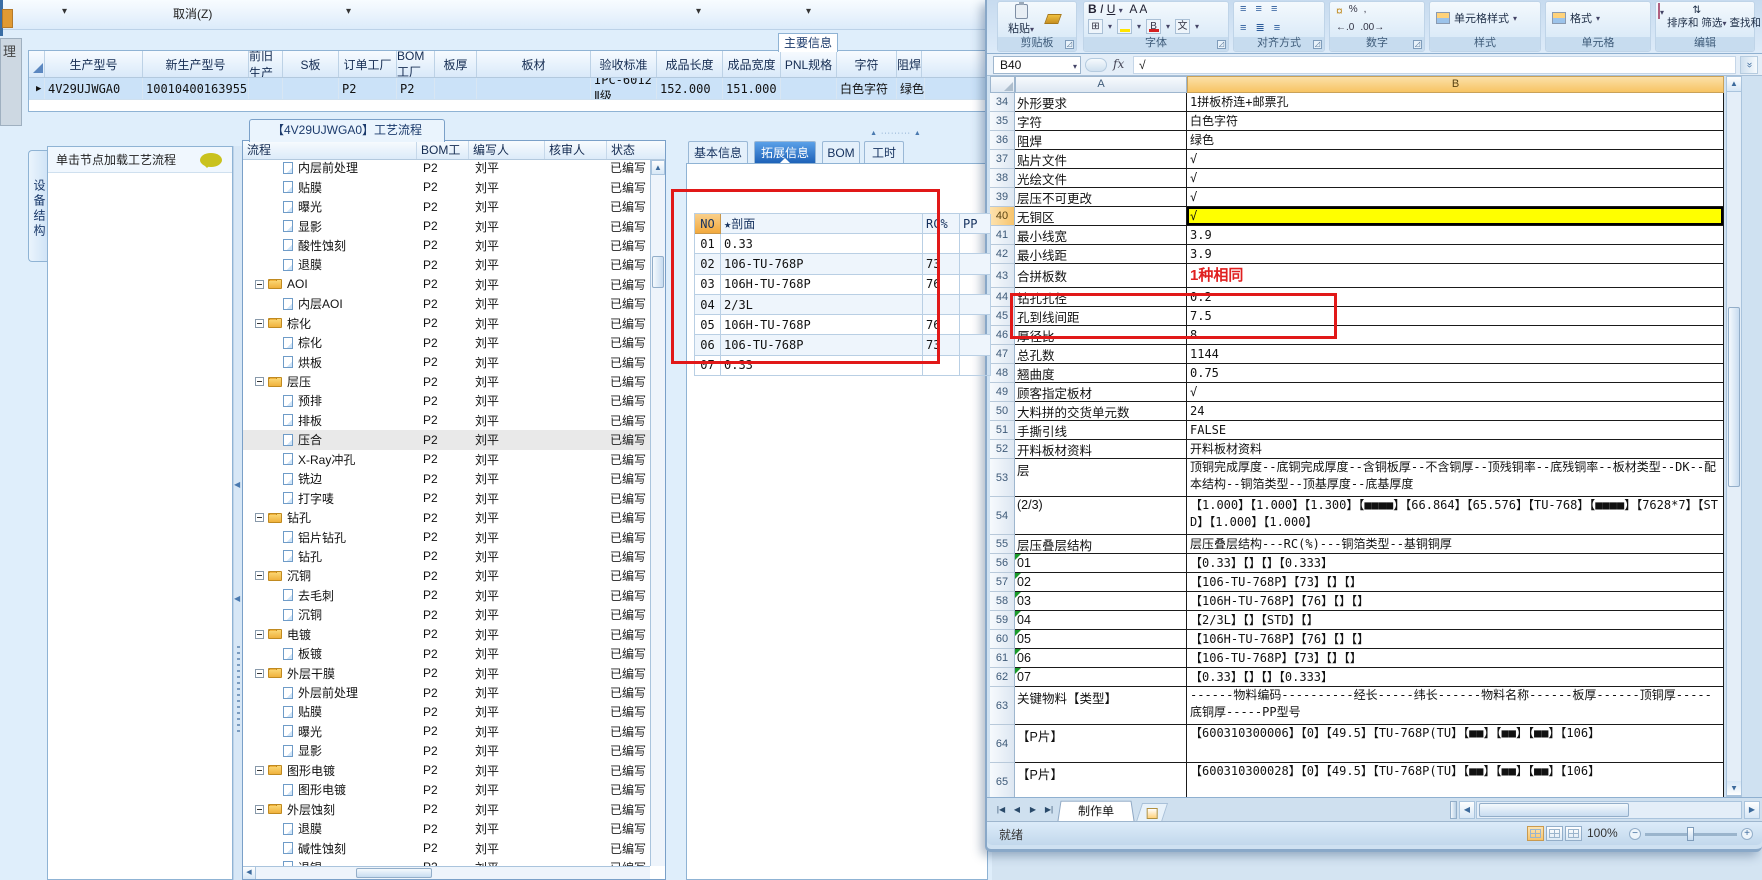 Image resolution: width=1762 pixels, height=880 pixels. What do you see at coordinates (446, 497) in the screenshot?
I see `tree-row: 打字唛 P2 刘平 已编写` at bounding box center [446, 497].